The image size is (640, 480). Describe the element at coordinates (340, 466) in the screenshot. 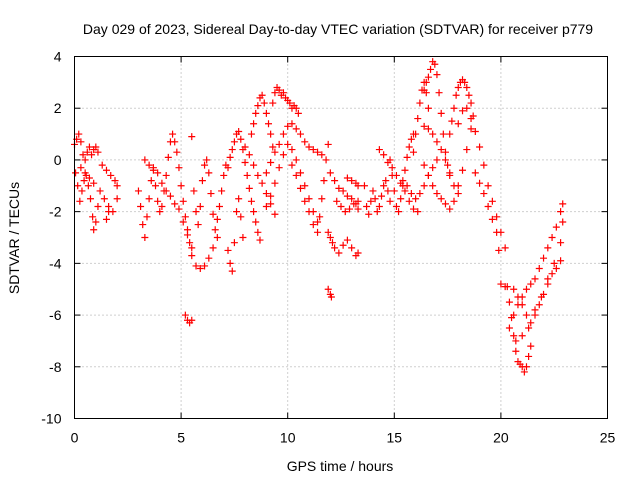

I see `x-axis-label: GPS time / hours` at that location.